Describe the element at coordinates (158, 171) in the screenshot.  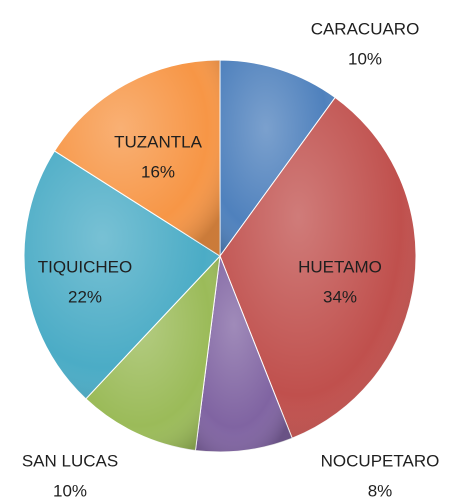
I see `slice-value-label: 16%` at that location.